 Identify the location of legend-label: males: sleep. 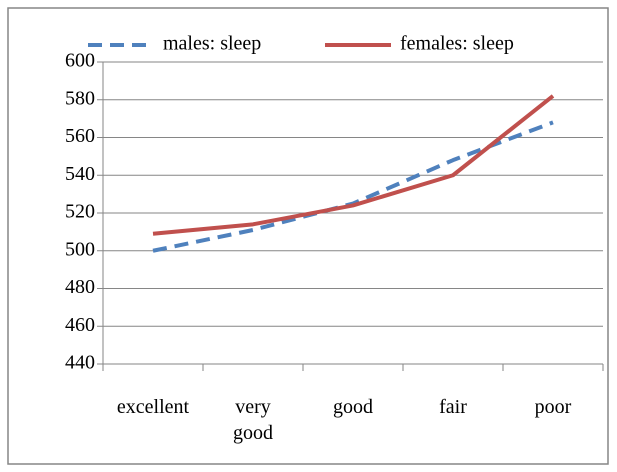
(212, 44).